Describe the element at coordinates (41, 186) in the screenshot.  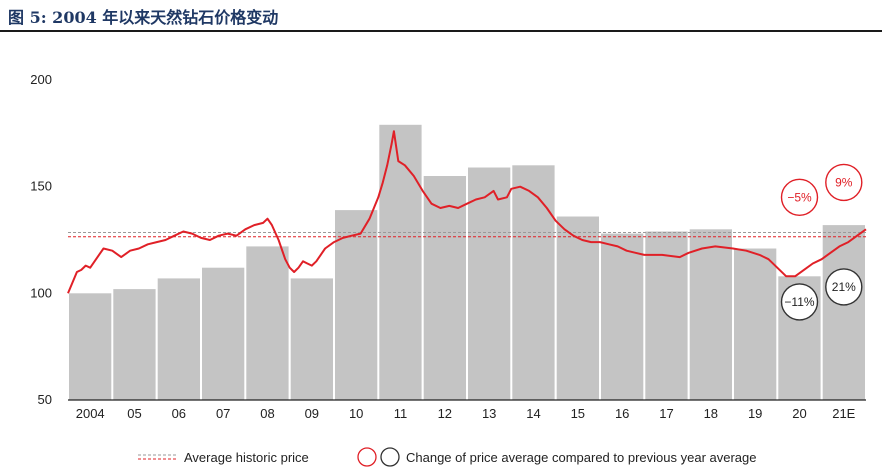
I see `y-tick-150: 150` at that location.